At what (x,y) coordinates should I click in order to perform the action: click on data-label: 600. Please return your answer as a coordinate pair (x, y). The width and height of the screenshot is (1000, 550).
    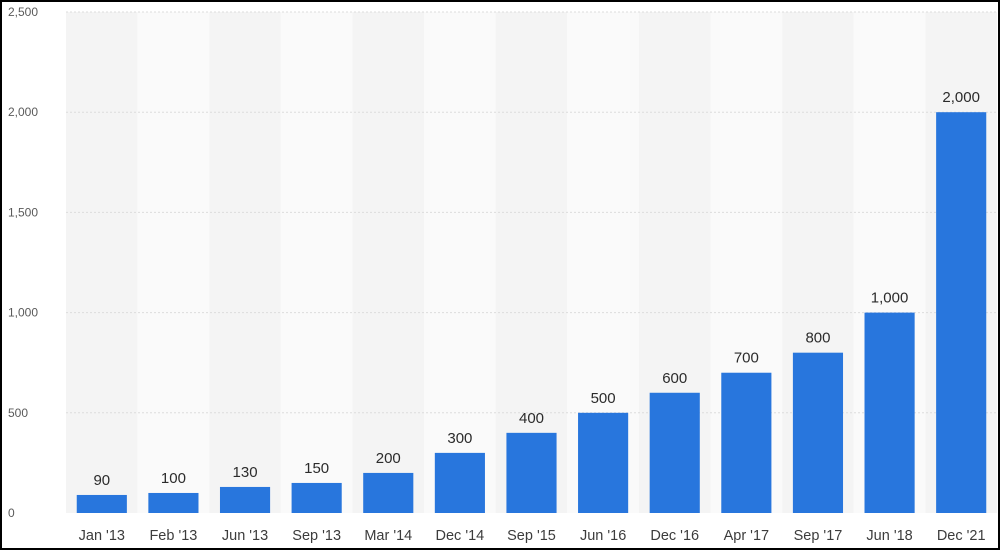
    Looking at the image, I should click on (674, 378).